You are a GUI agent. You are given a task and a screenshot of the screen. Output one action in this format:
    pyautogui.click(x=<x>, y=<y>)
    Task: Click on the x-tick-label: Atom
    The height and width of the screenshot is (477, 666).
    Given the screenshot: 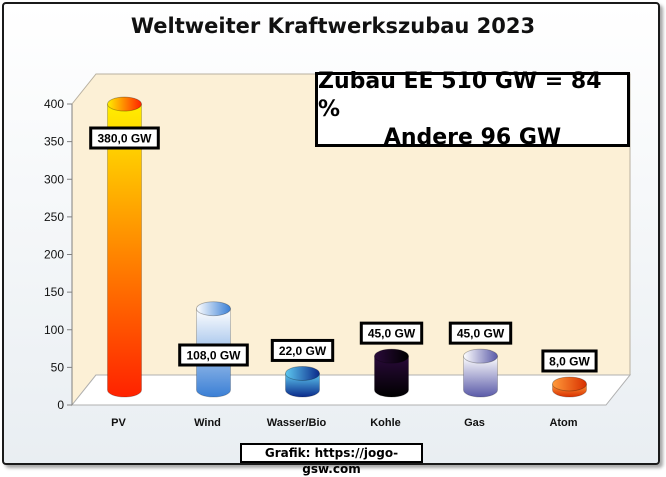 What is the action you would take?
    pyautogui.click(x=563, y=423)
    